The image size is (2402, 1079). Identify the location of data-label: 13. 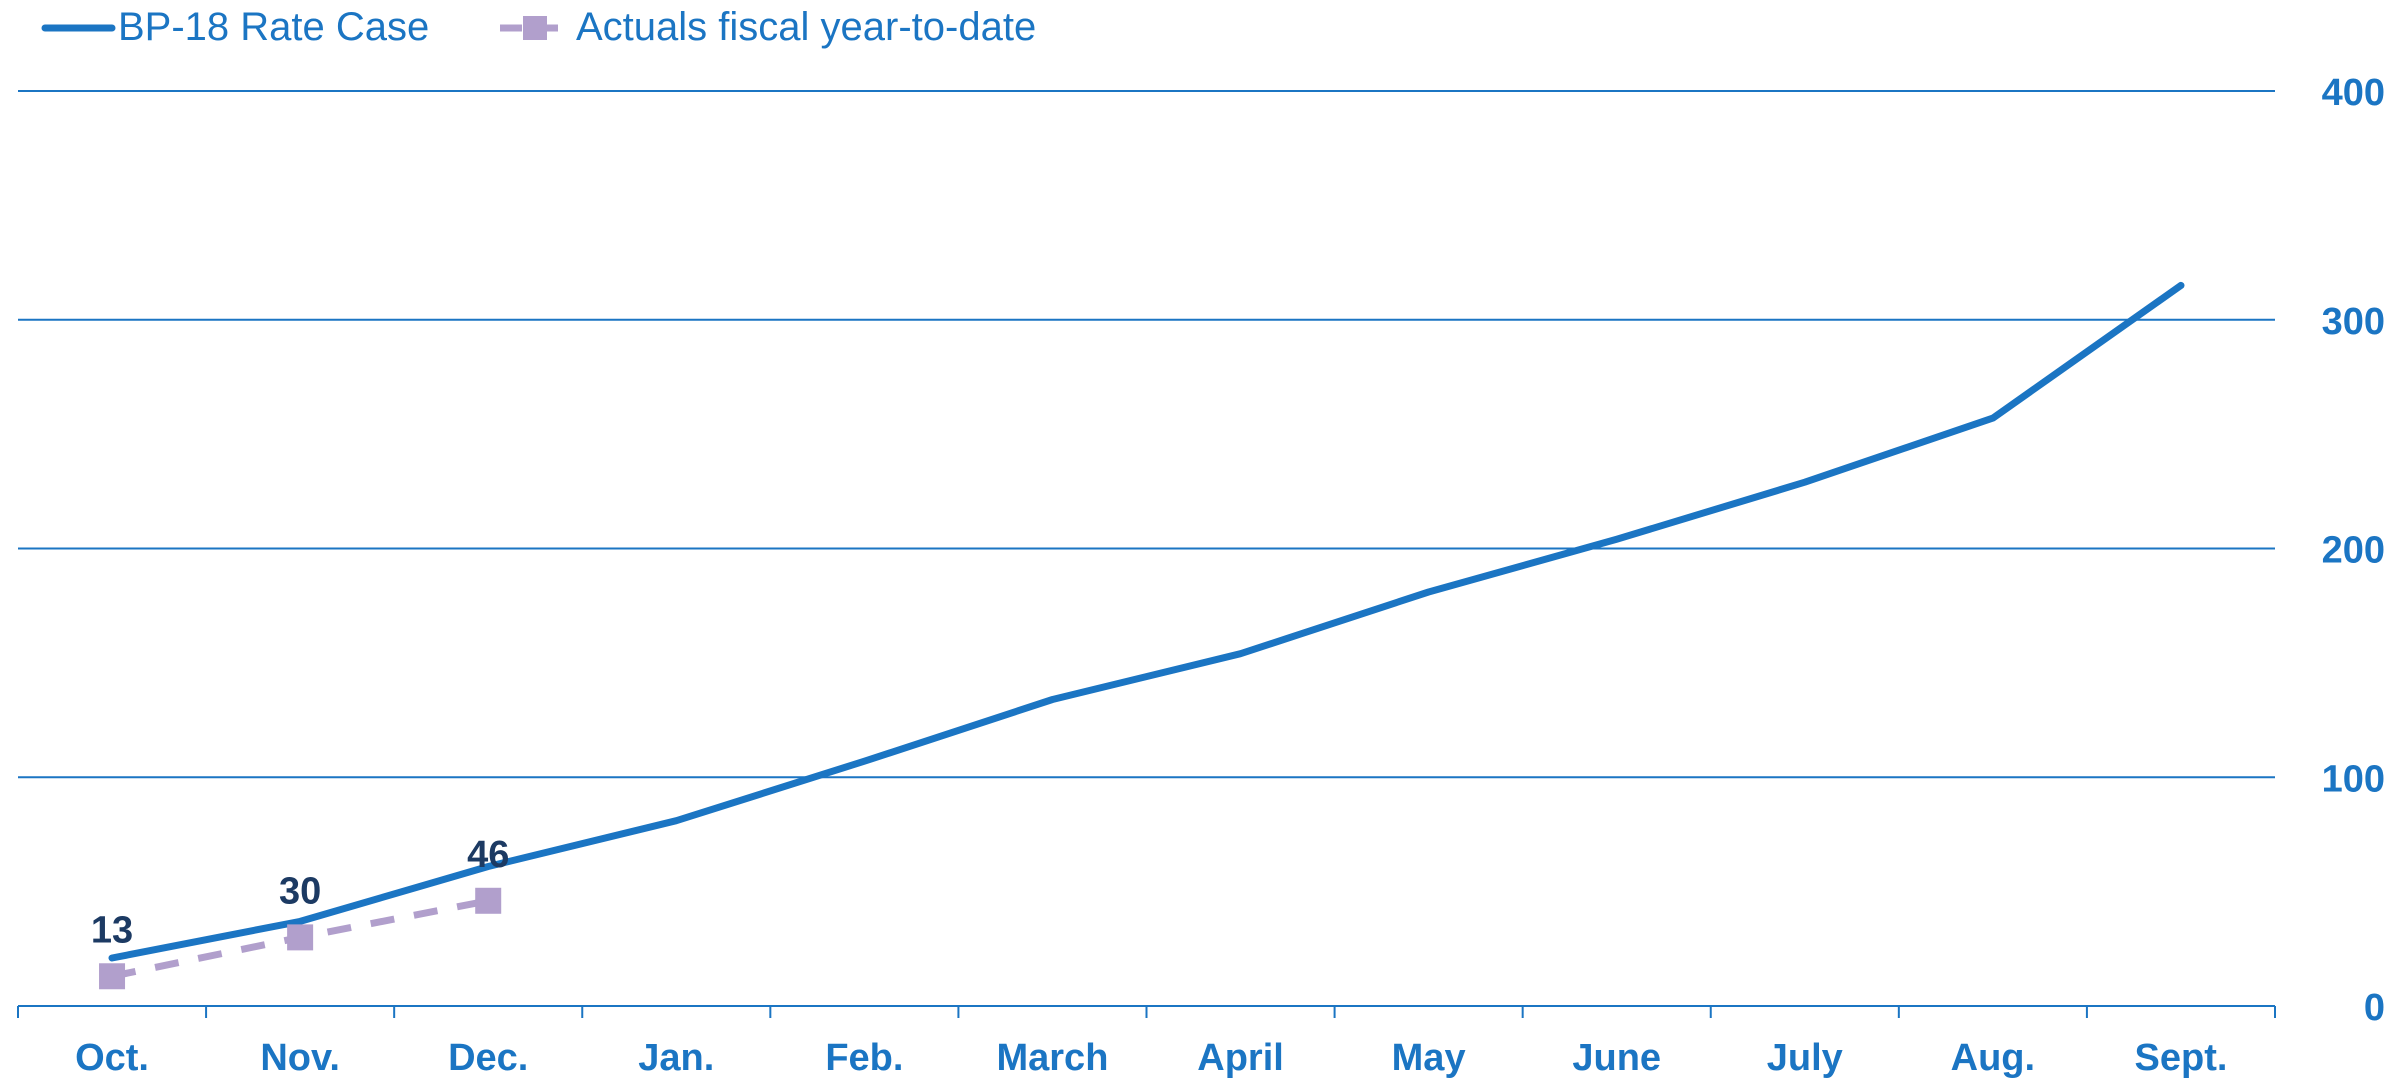
(112, 930).